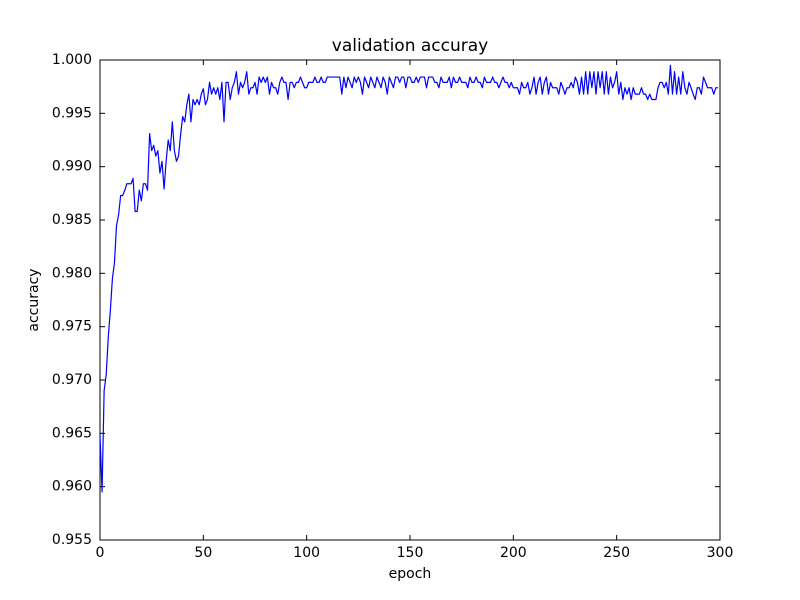 This screenshot has width=800, height=600. Describe the element at coordinates (410, 574) in the screenshot. I see `x-axis-label: epoch` at that location.